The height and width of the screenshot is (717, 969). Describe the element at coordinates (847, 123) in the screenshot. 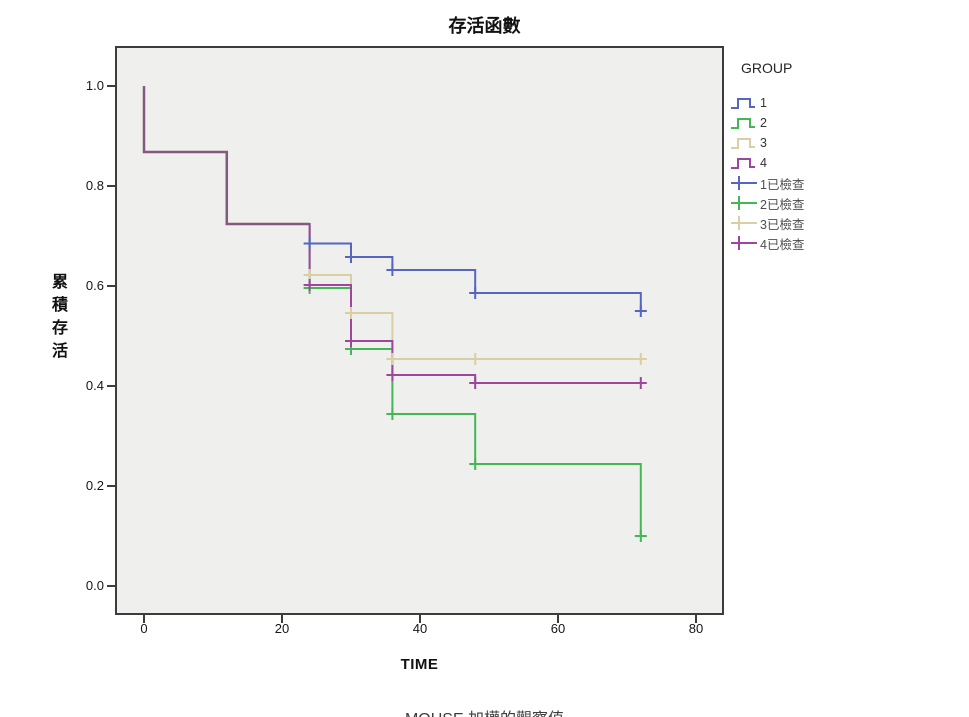

I see `legend-item-2: 2` at that location.